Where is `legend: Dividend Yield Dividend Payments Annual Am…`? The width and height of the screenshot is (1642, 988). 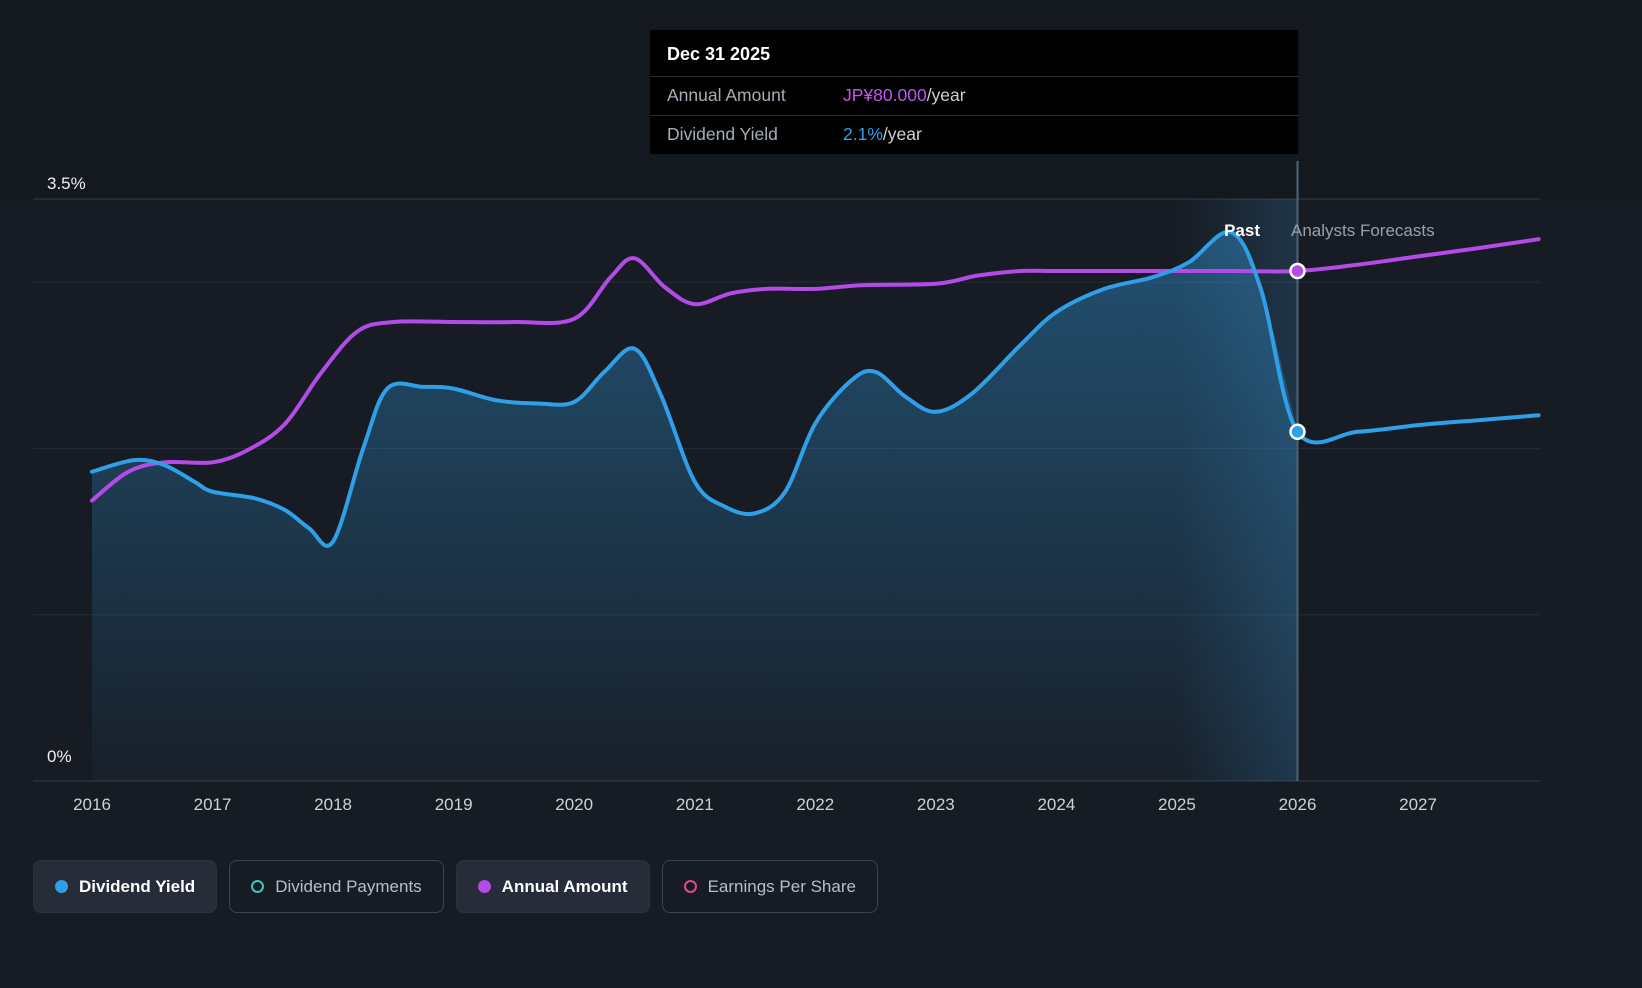
legend: Dividend Yield Dividend Payments Annual Am… is located at coordinates (455, 886).